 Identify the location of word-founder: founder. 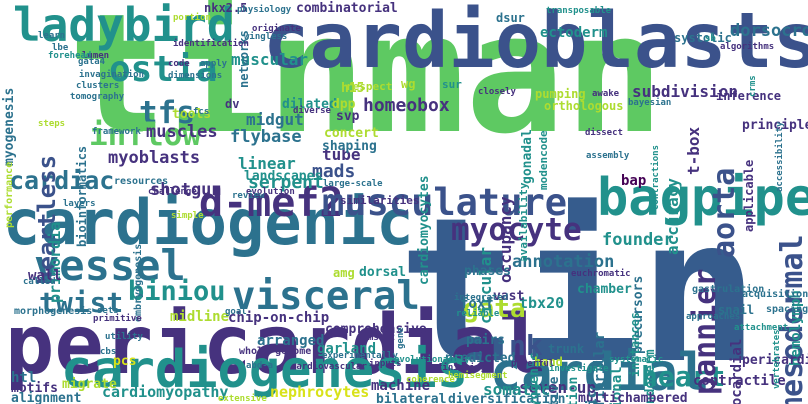
(638, 240).